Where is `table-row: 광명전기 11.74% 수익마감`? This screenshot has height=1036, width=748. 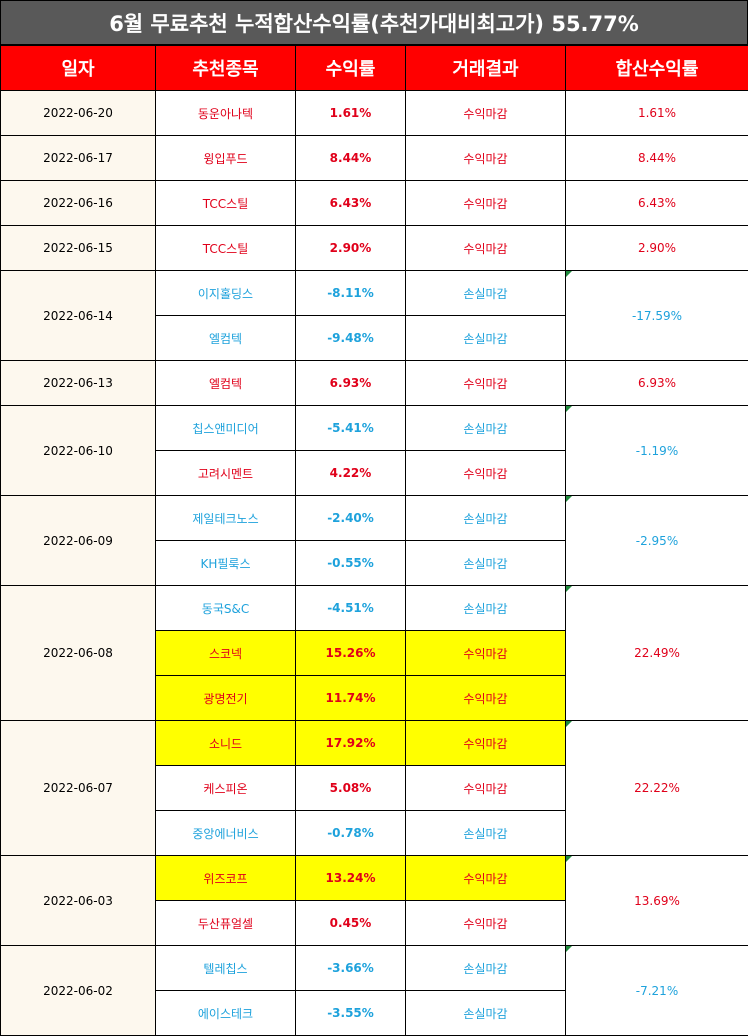
table-row: 광명전기 11.74% 수익마감 is located at coordinates (374, 698).